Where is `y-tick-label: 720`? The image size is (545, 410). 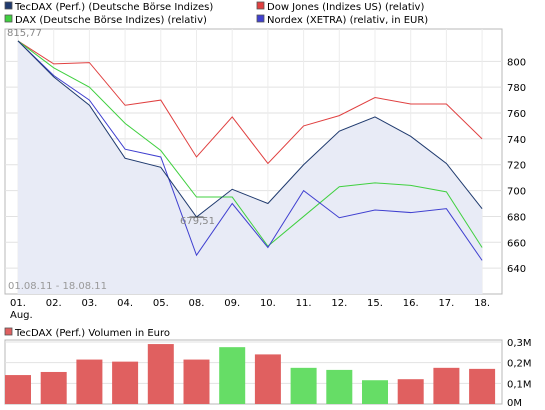
y-tick-label: 720 is located at coordinates (516, 166).